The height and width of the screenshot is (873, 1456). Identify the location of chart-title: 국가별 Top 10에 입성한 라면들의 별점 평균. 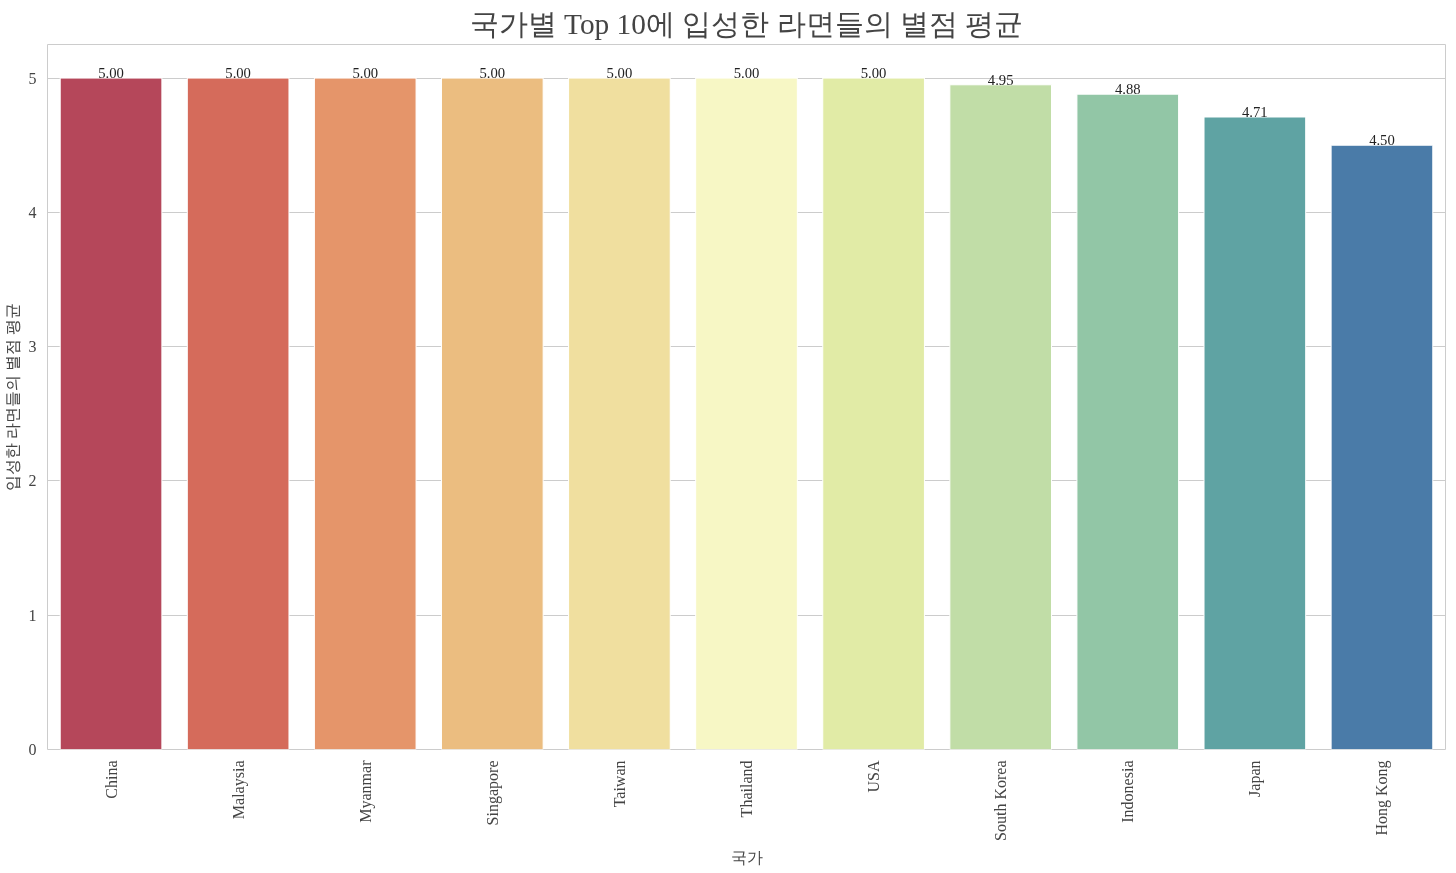
(746, 23).